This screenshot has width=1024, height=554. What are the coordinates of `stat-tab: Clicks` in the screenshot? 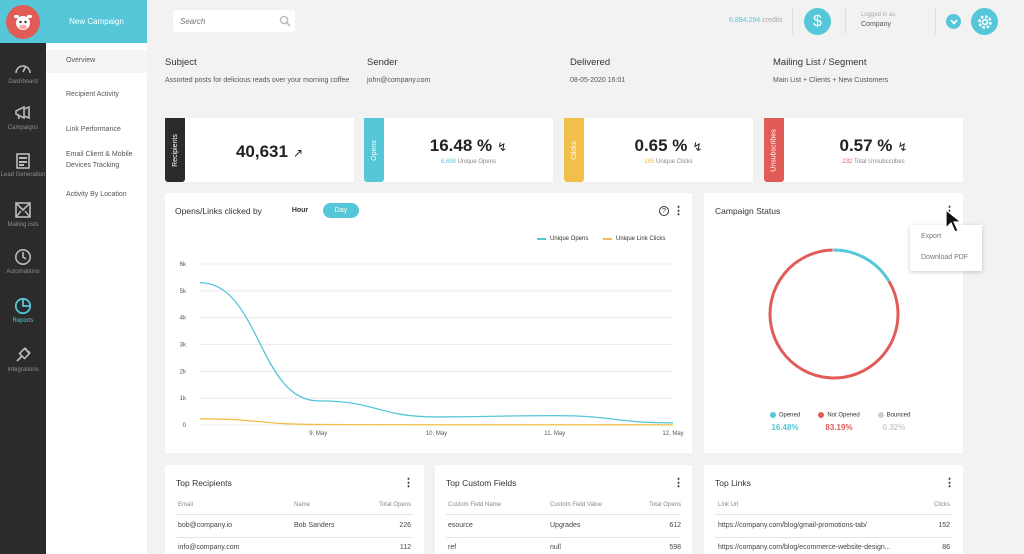 It's located at (574, 150).